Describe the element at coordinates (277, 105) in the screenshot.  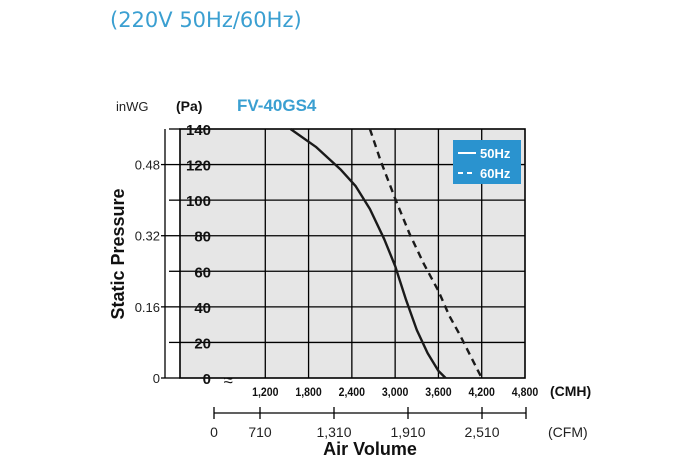
I see `chart-title: FV-40GS4` at that location.